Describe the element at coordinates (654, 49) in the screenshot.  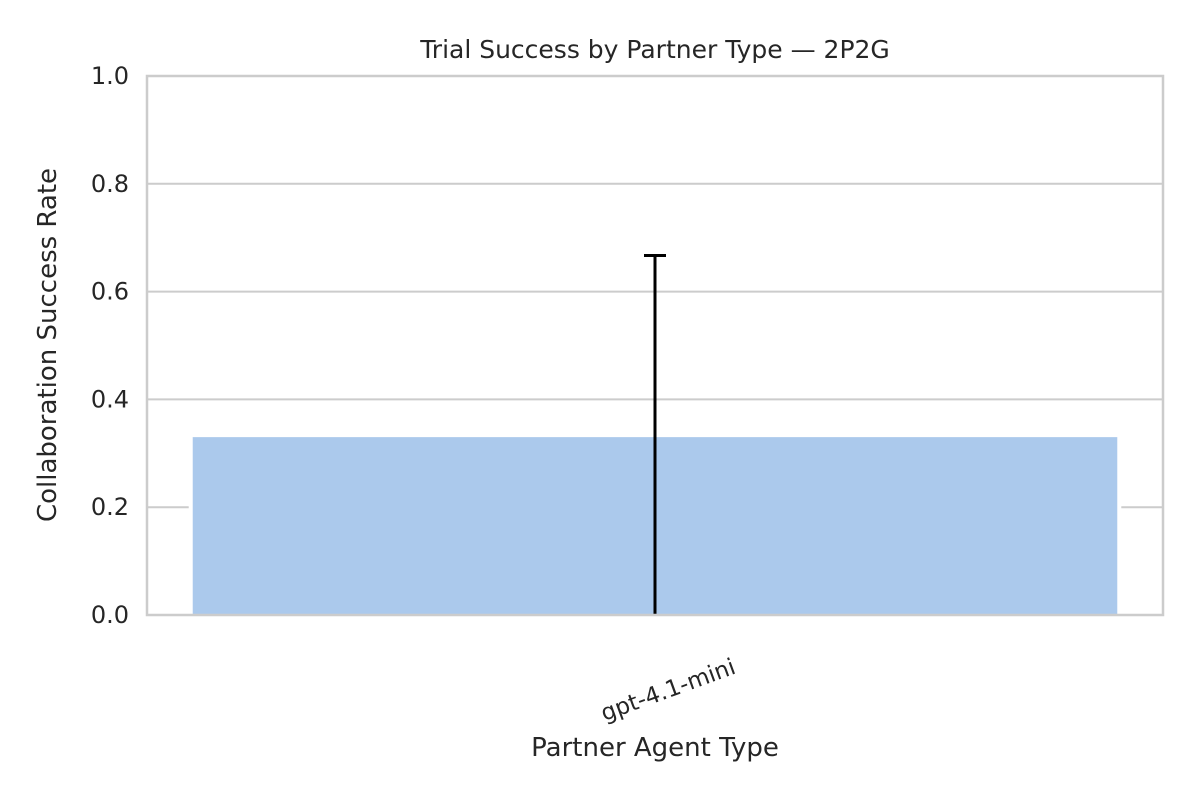
I see `chart-title: Trial Success by Partner Type — 2P2G` at that location.